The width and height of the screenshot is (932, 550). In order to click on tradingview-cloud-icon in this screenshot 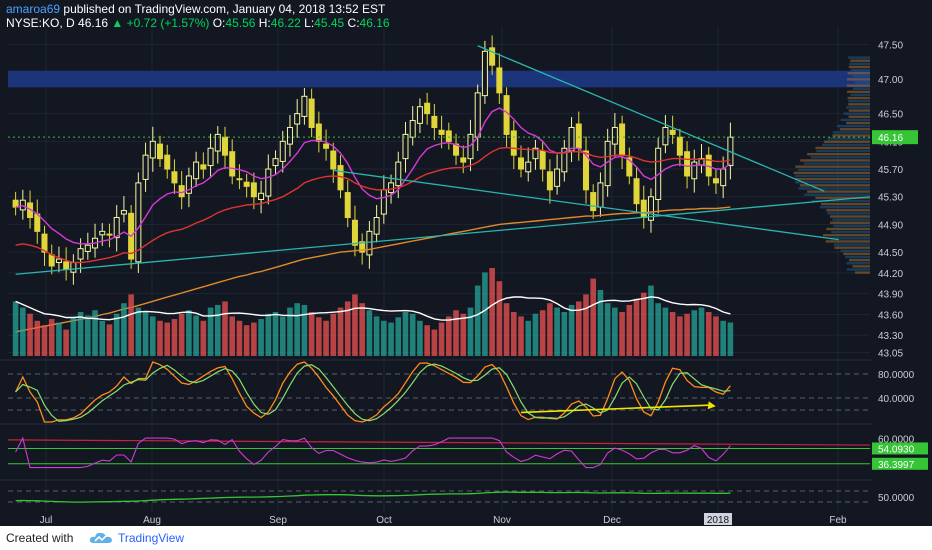, I will do `click(101, 538)`.